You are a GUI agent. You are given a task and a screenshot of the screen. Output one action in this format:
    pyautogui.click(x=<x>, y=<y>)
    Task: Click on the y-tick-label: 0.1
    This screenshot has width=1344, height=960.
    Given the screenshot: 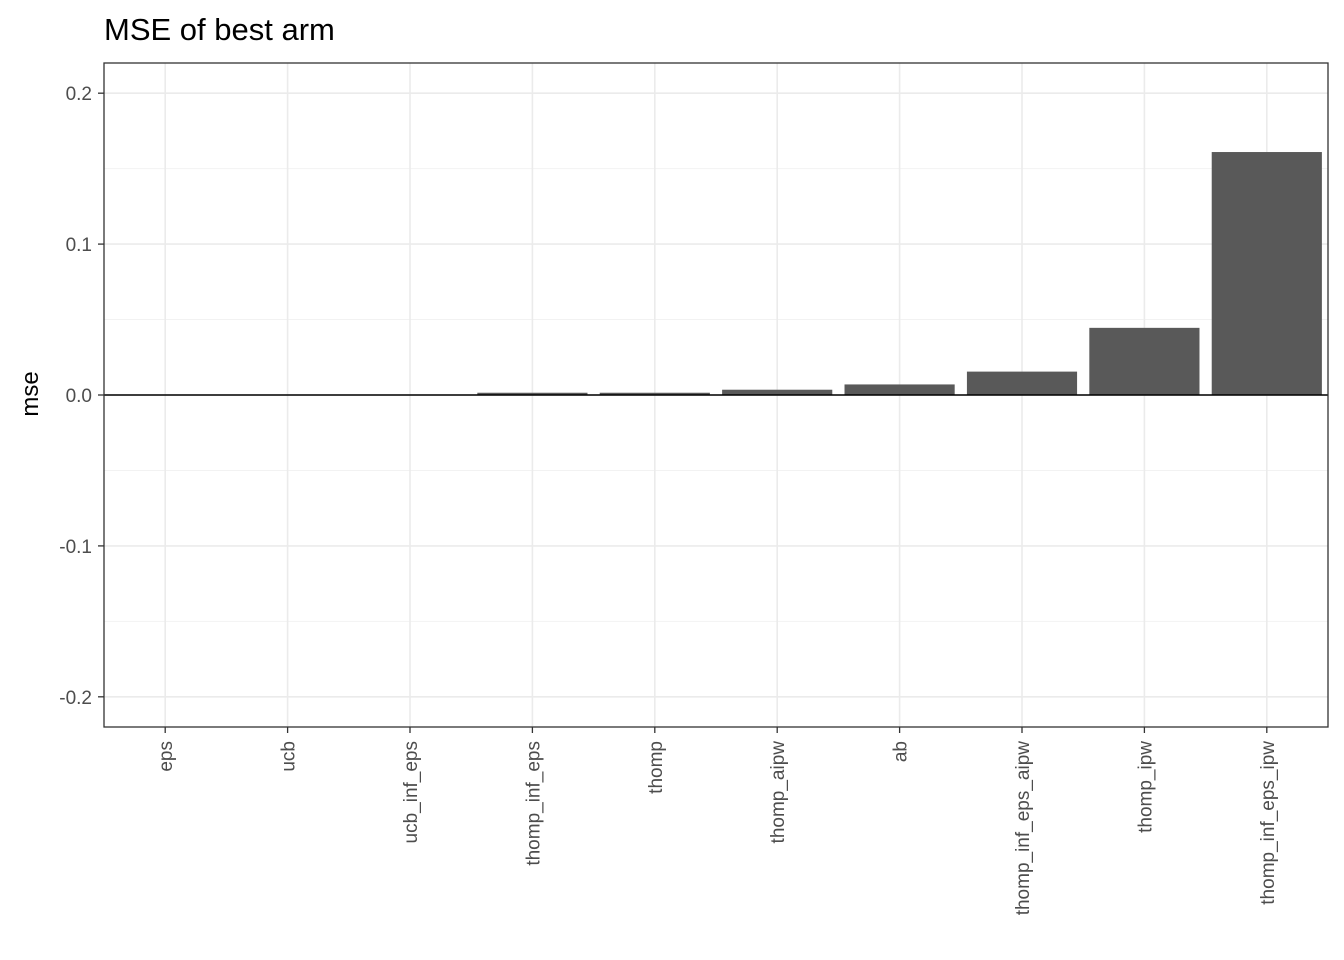 What is the action you would take?
    pyautogui.click(x=79, y=245)
    